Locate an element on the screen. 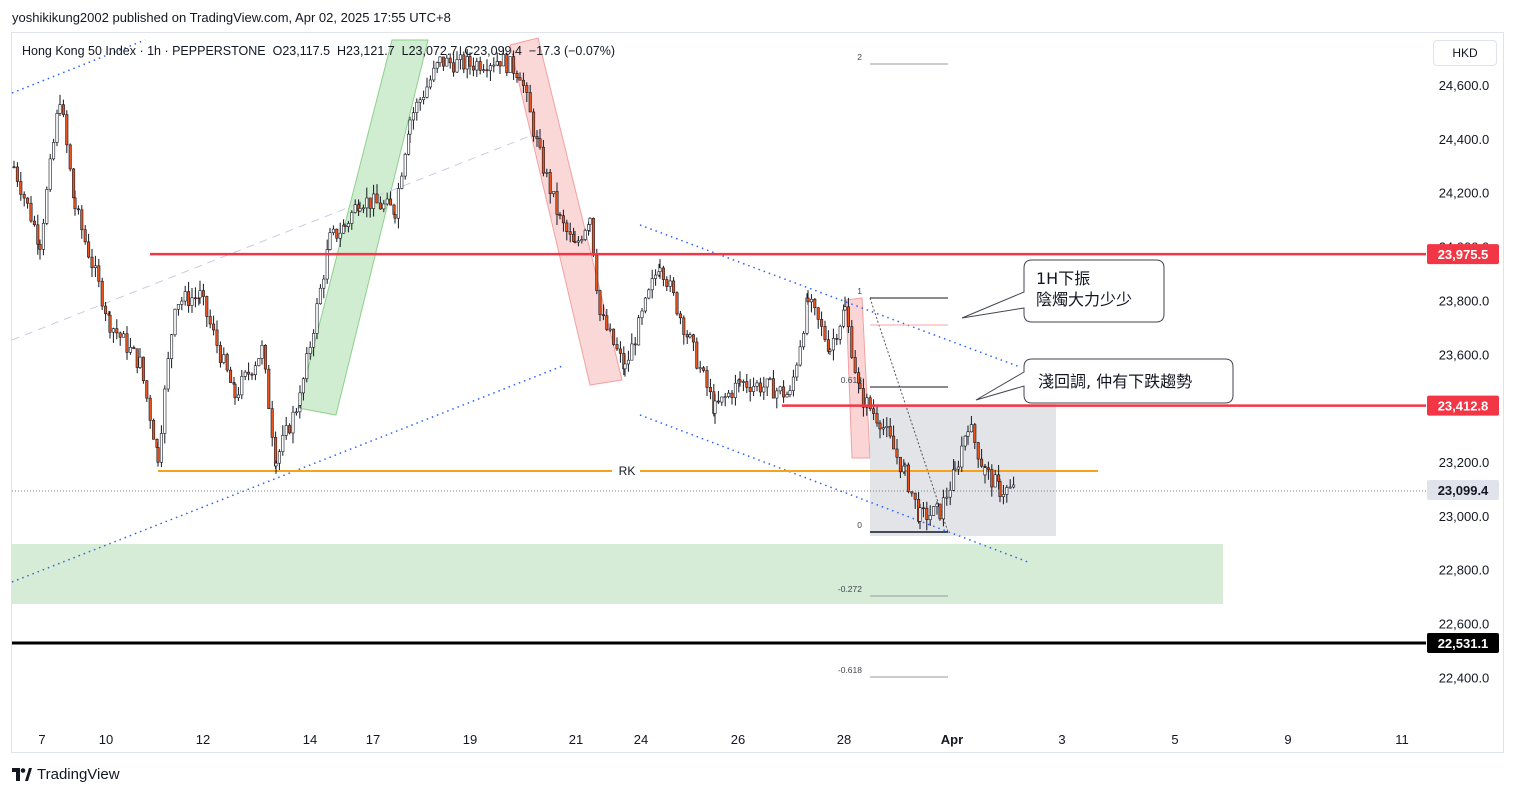 The width and height of the screenshot is (1517, 797). price-label-box is located at coordinates (1463, 405).